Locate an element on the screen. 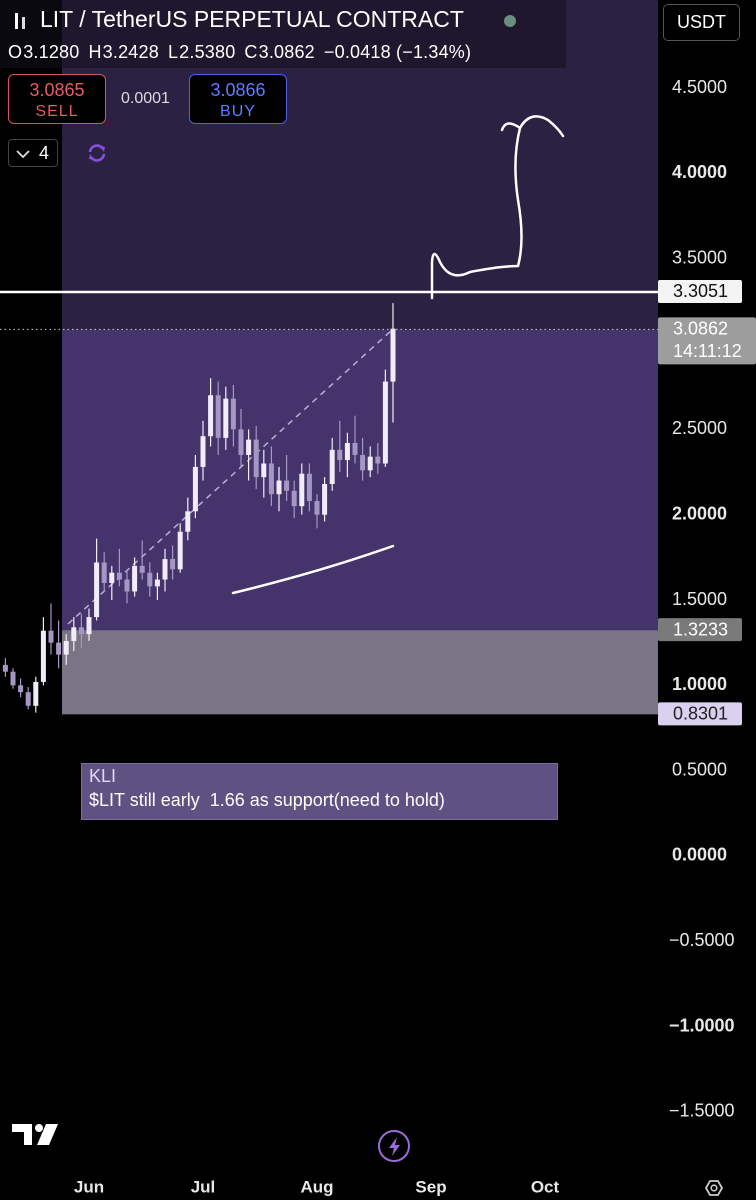 This screenshot has height=1200, width=756. zone-lower is located at coordinates (360, 672).